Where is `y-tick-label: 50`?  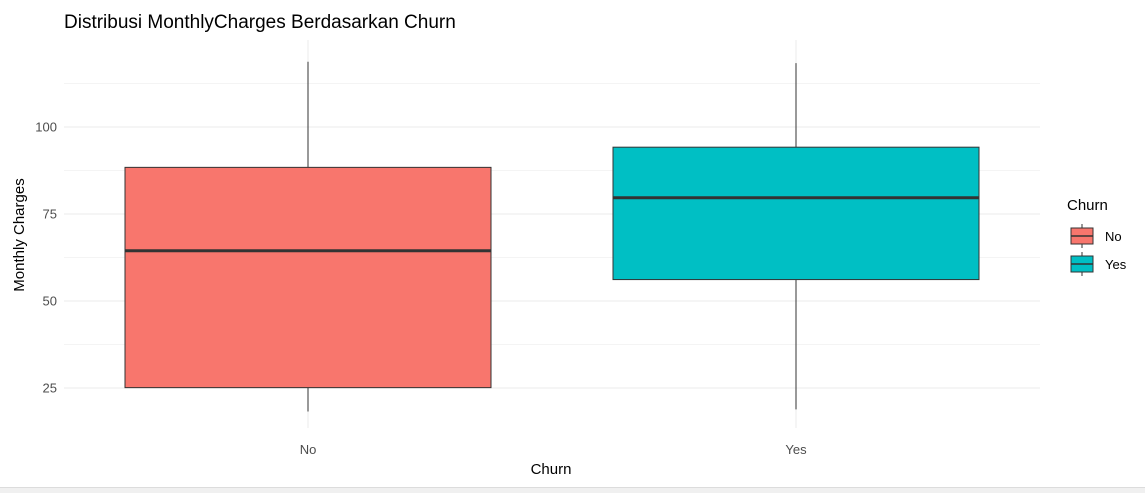 y-tick-label: 50 is located at coordinates (50, 300).